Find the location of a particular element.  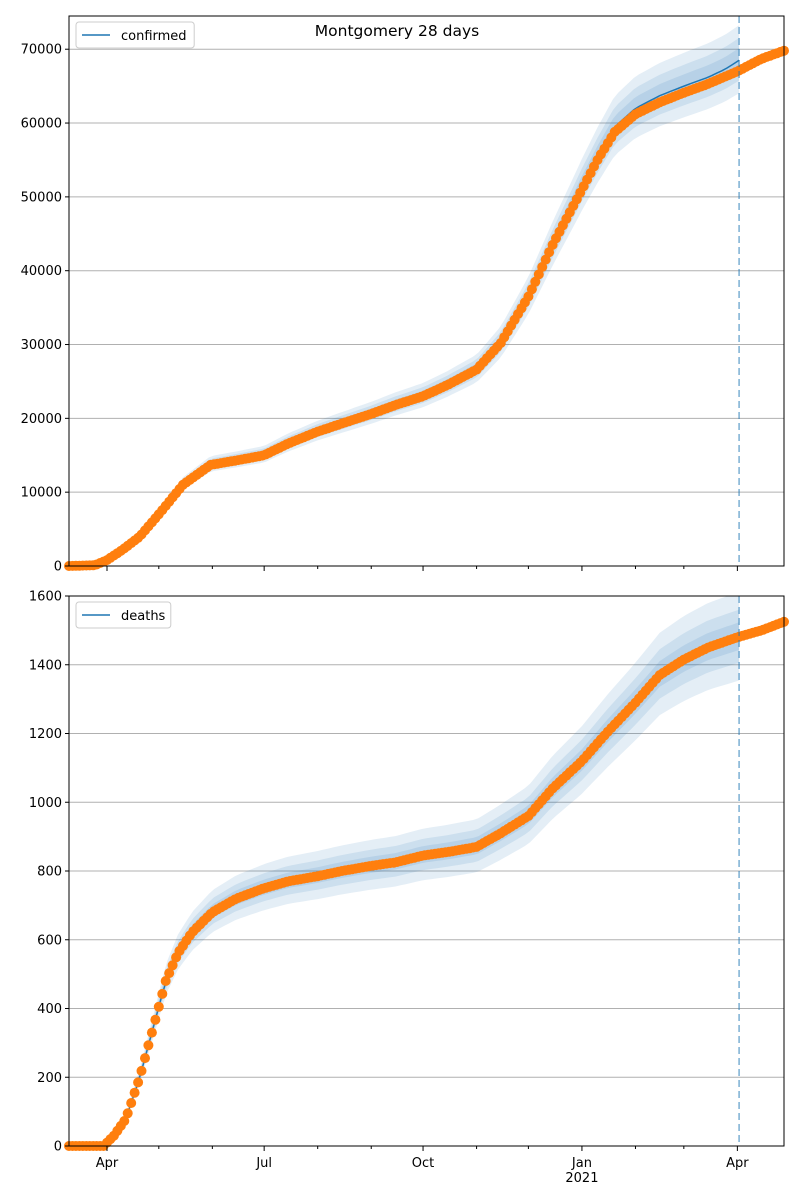

chart-title: Montgomery 28 days is located at coordinates (397, 31).